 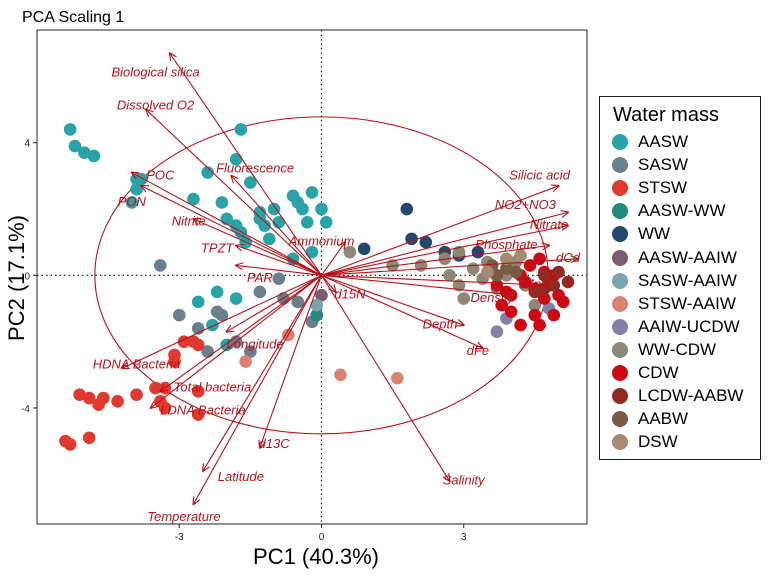 I want to click on loading-label: Fluorescence, so click(x=255, y=168).